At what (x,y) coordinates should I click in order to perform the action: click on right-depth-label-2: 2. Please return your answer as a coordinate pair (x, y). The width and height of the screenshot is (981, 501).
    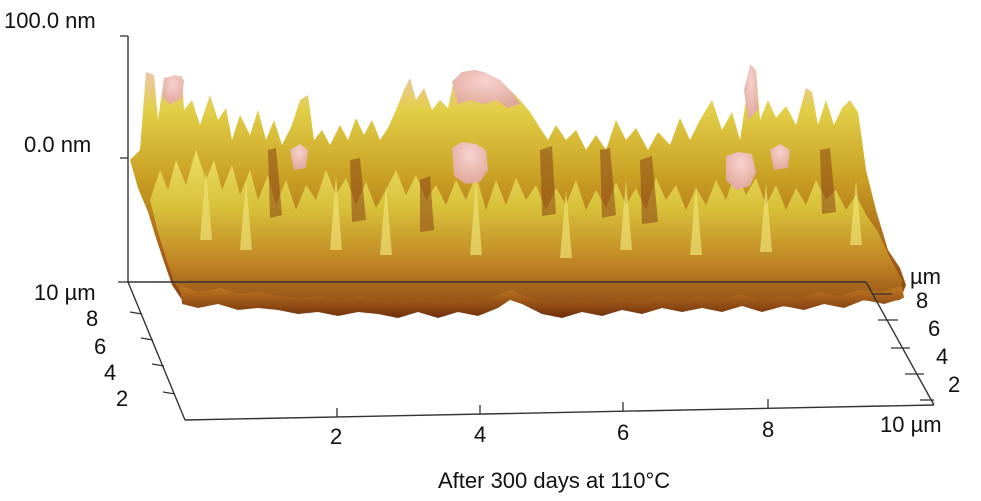
    Looking at the image, I should click on (954, 384).